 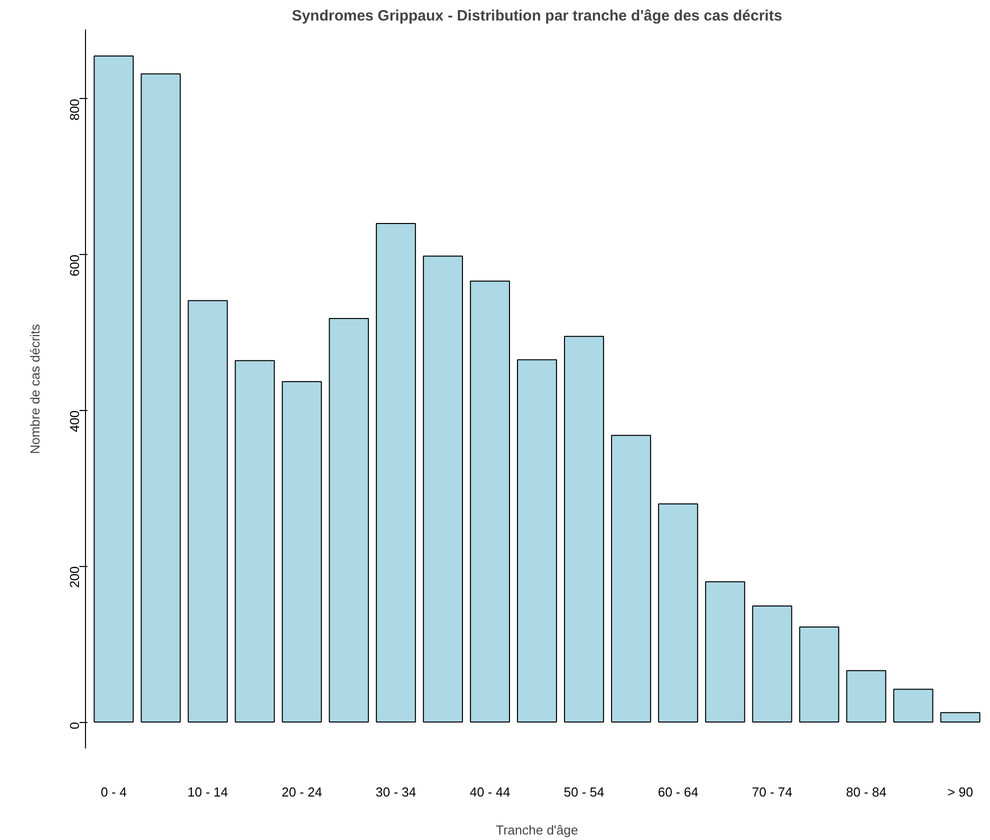 What do you see at coordinates (866, 792) in the screenshot?
I see `x-tick-label: 80 - 84` at bounding box center [866, 792].